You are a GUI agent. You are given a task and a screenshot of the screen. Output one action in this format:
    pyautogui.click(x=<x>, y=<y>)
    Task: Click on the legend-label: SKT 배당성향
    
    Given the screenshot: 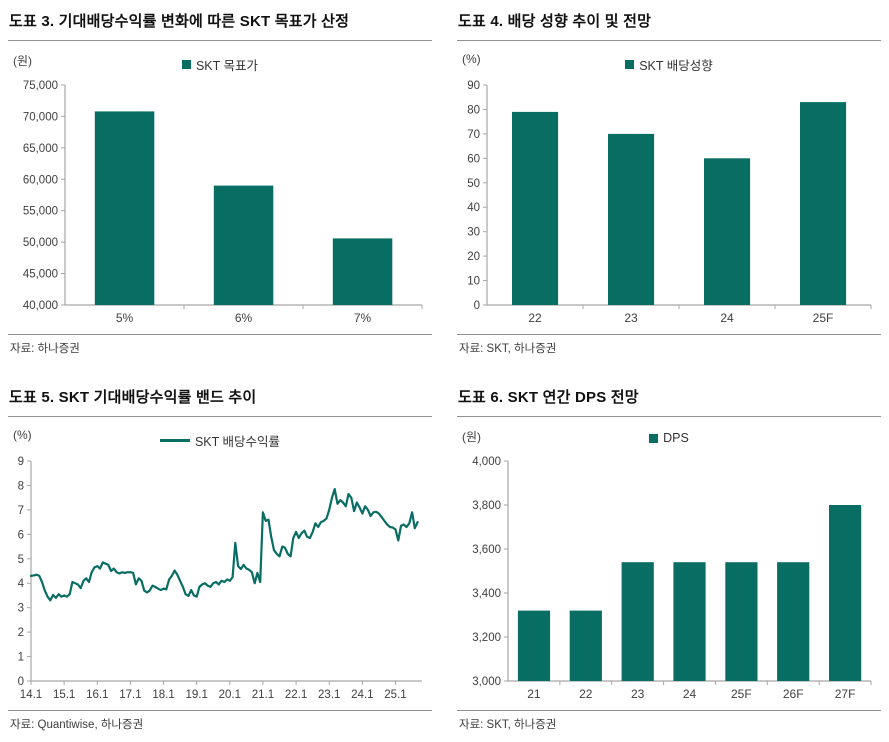 What is the action you would take?
    pyautogui.click(x=676, y=66)
    